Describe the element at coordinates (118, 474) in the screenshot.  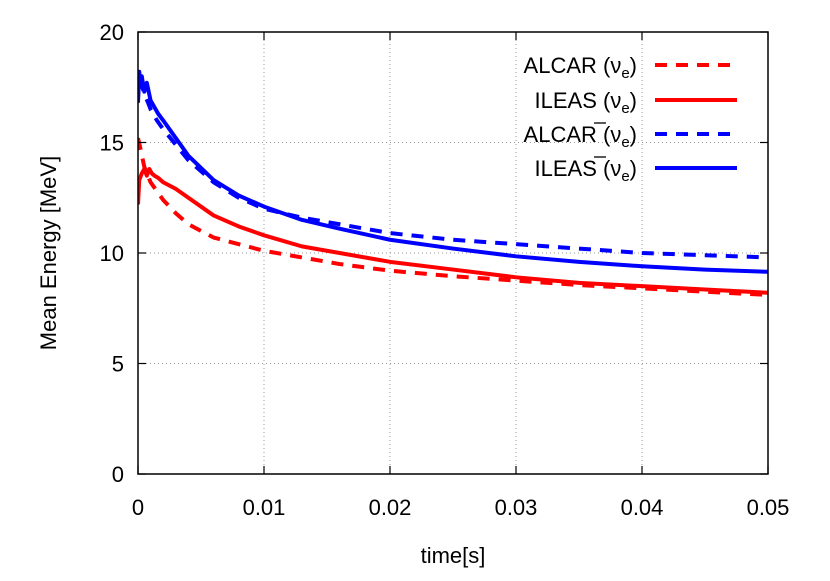
I see `y-tick-label: 0` at that location.